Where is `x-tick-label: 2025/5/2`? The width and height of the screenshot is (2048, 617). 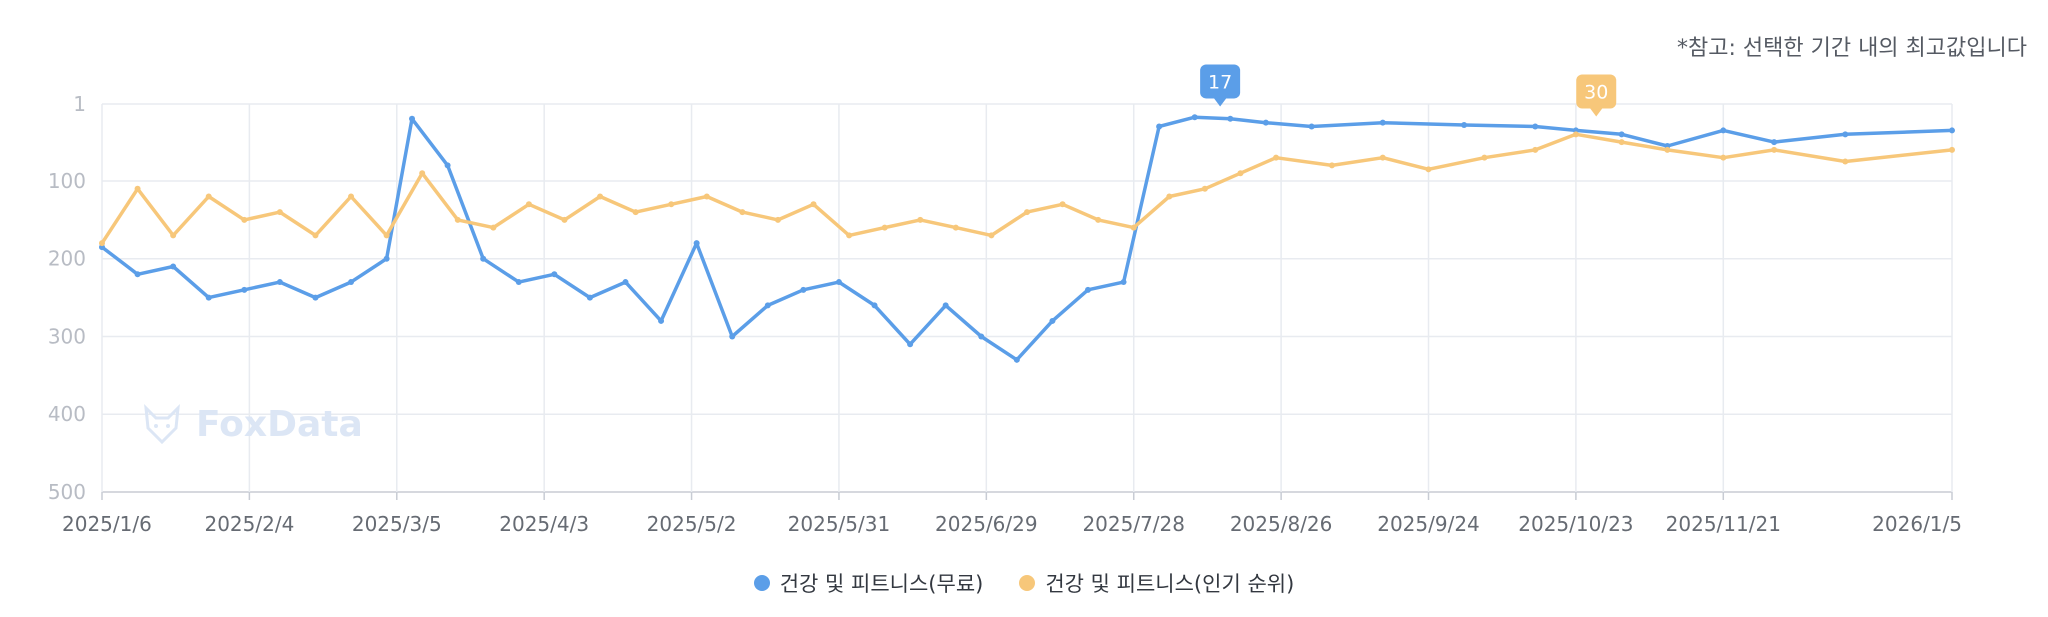 x-tick-label: 2025/5/2 is located at coordinates (692, 524).